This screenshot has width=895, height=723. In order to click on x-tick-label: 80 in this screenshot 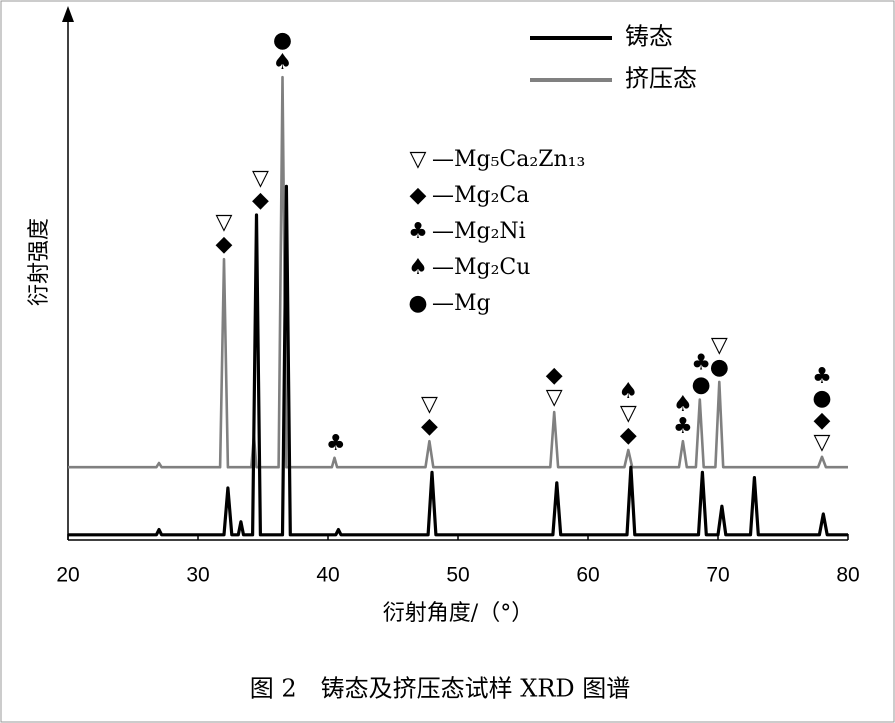, I will do `click(847, 575)`.